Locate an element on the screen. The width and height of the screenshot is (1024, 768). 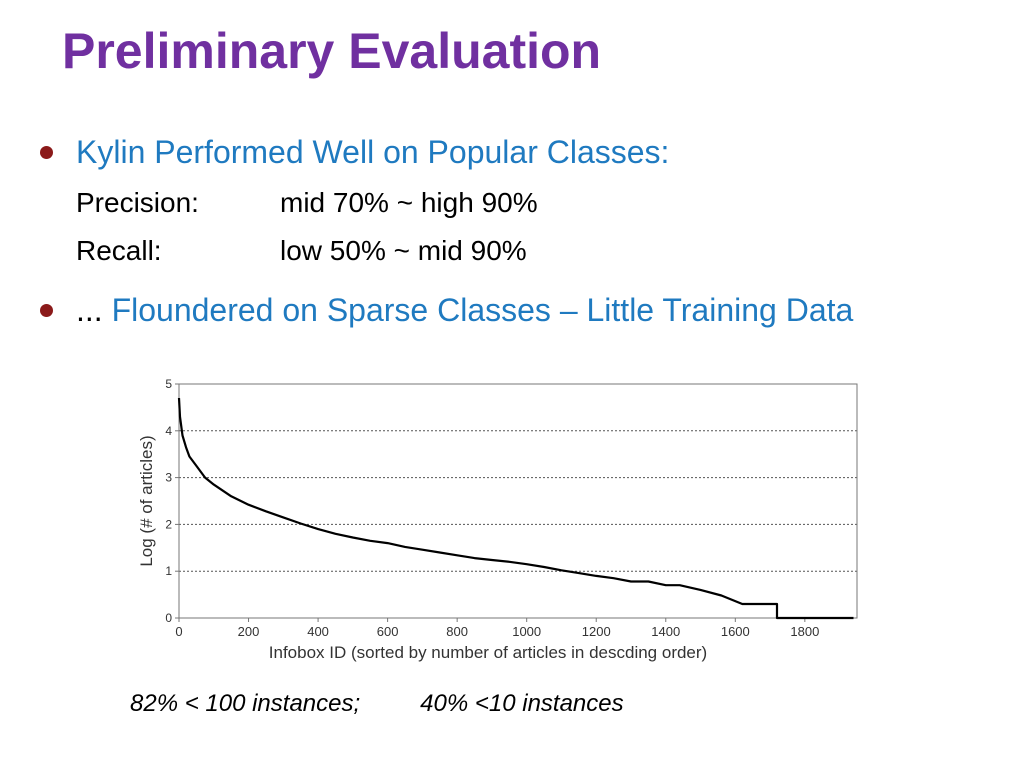
y-axis-label: Log (# of articles) is located at coordinates (146, 500).